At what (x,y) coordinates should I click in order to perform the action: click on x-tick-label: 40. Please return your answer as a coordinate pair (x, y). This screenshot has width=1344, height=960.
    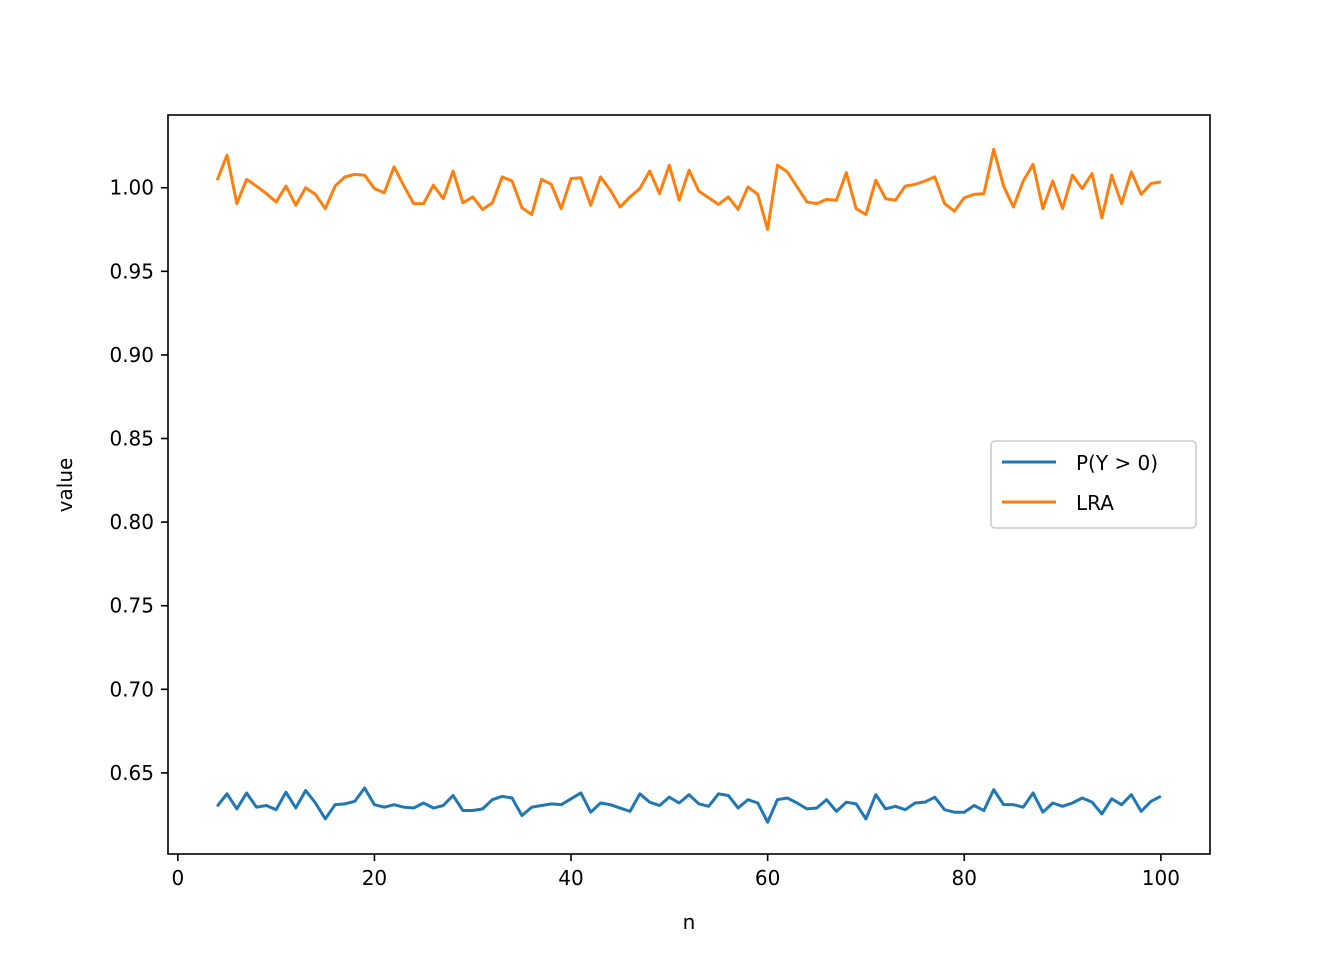
    Looking at the image, I should click on (570, 878).